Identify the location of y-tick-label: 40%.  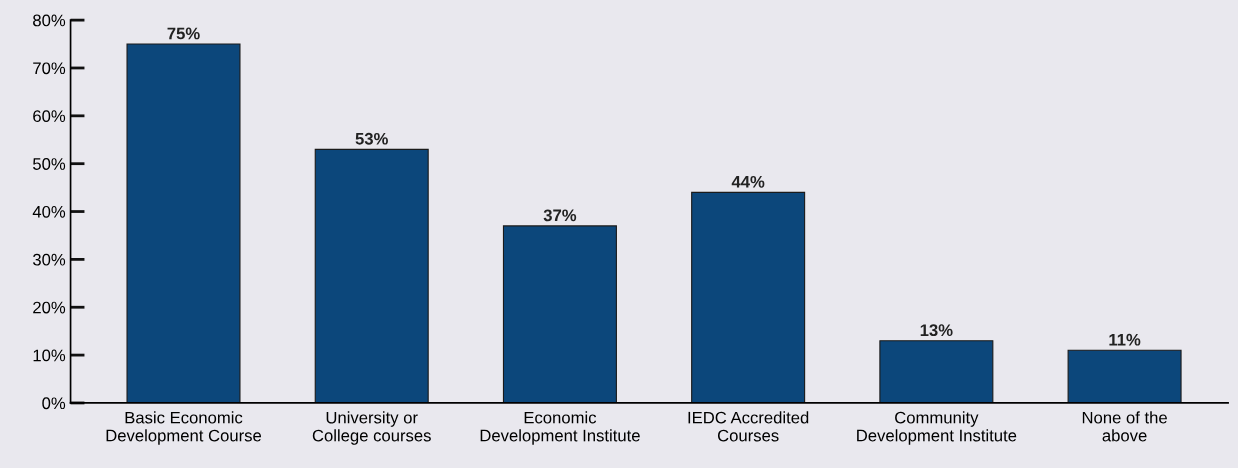
(49, 211).